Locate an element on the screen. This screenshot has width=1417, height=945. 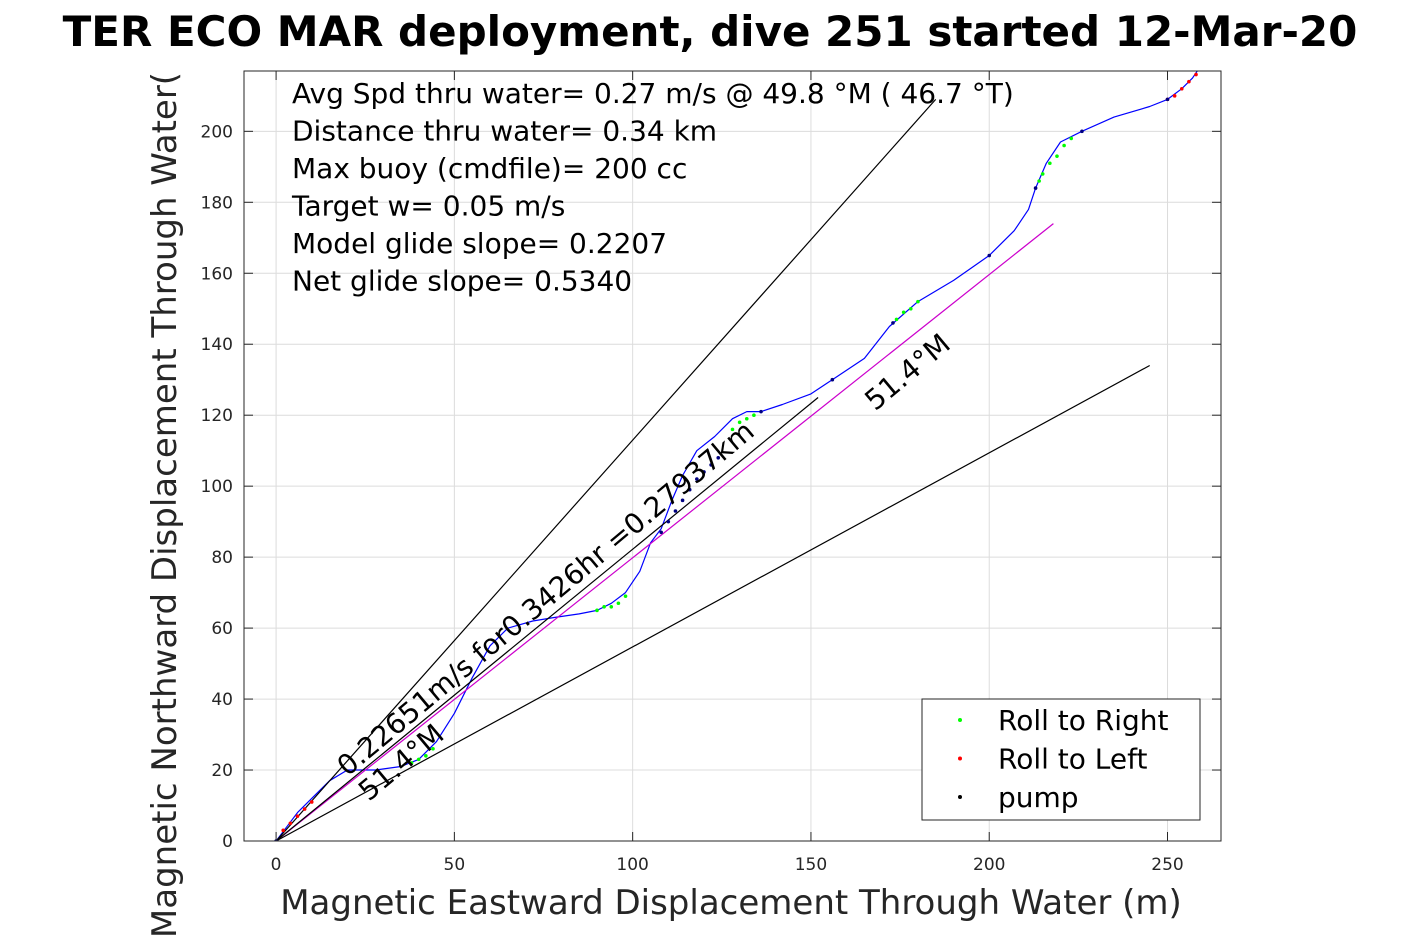
y-tick-label: 140 is located at coordinates (217, 345).